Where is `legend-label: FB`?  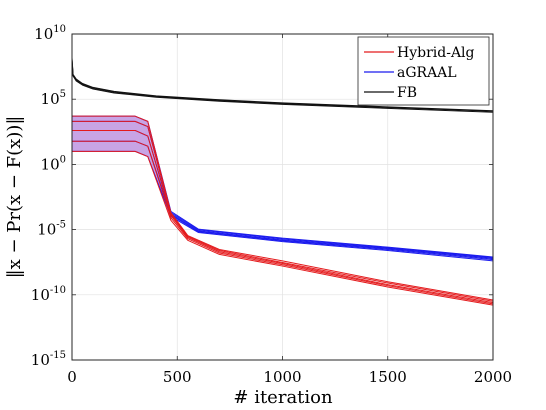
legend-label: FB is located at coordinates (407, 93).